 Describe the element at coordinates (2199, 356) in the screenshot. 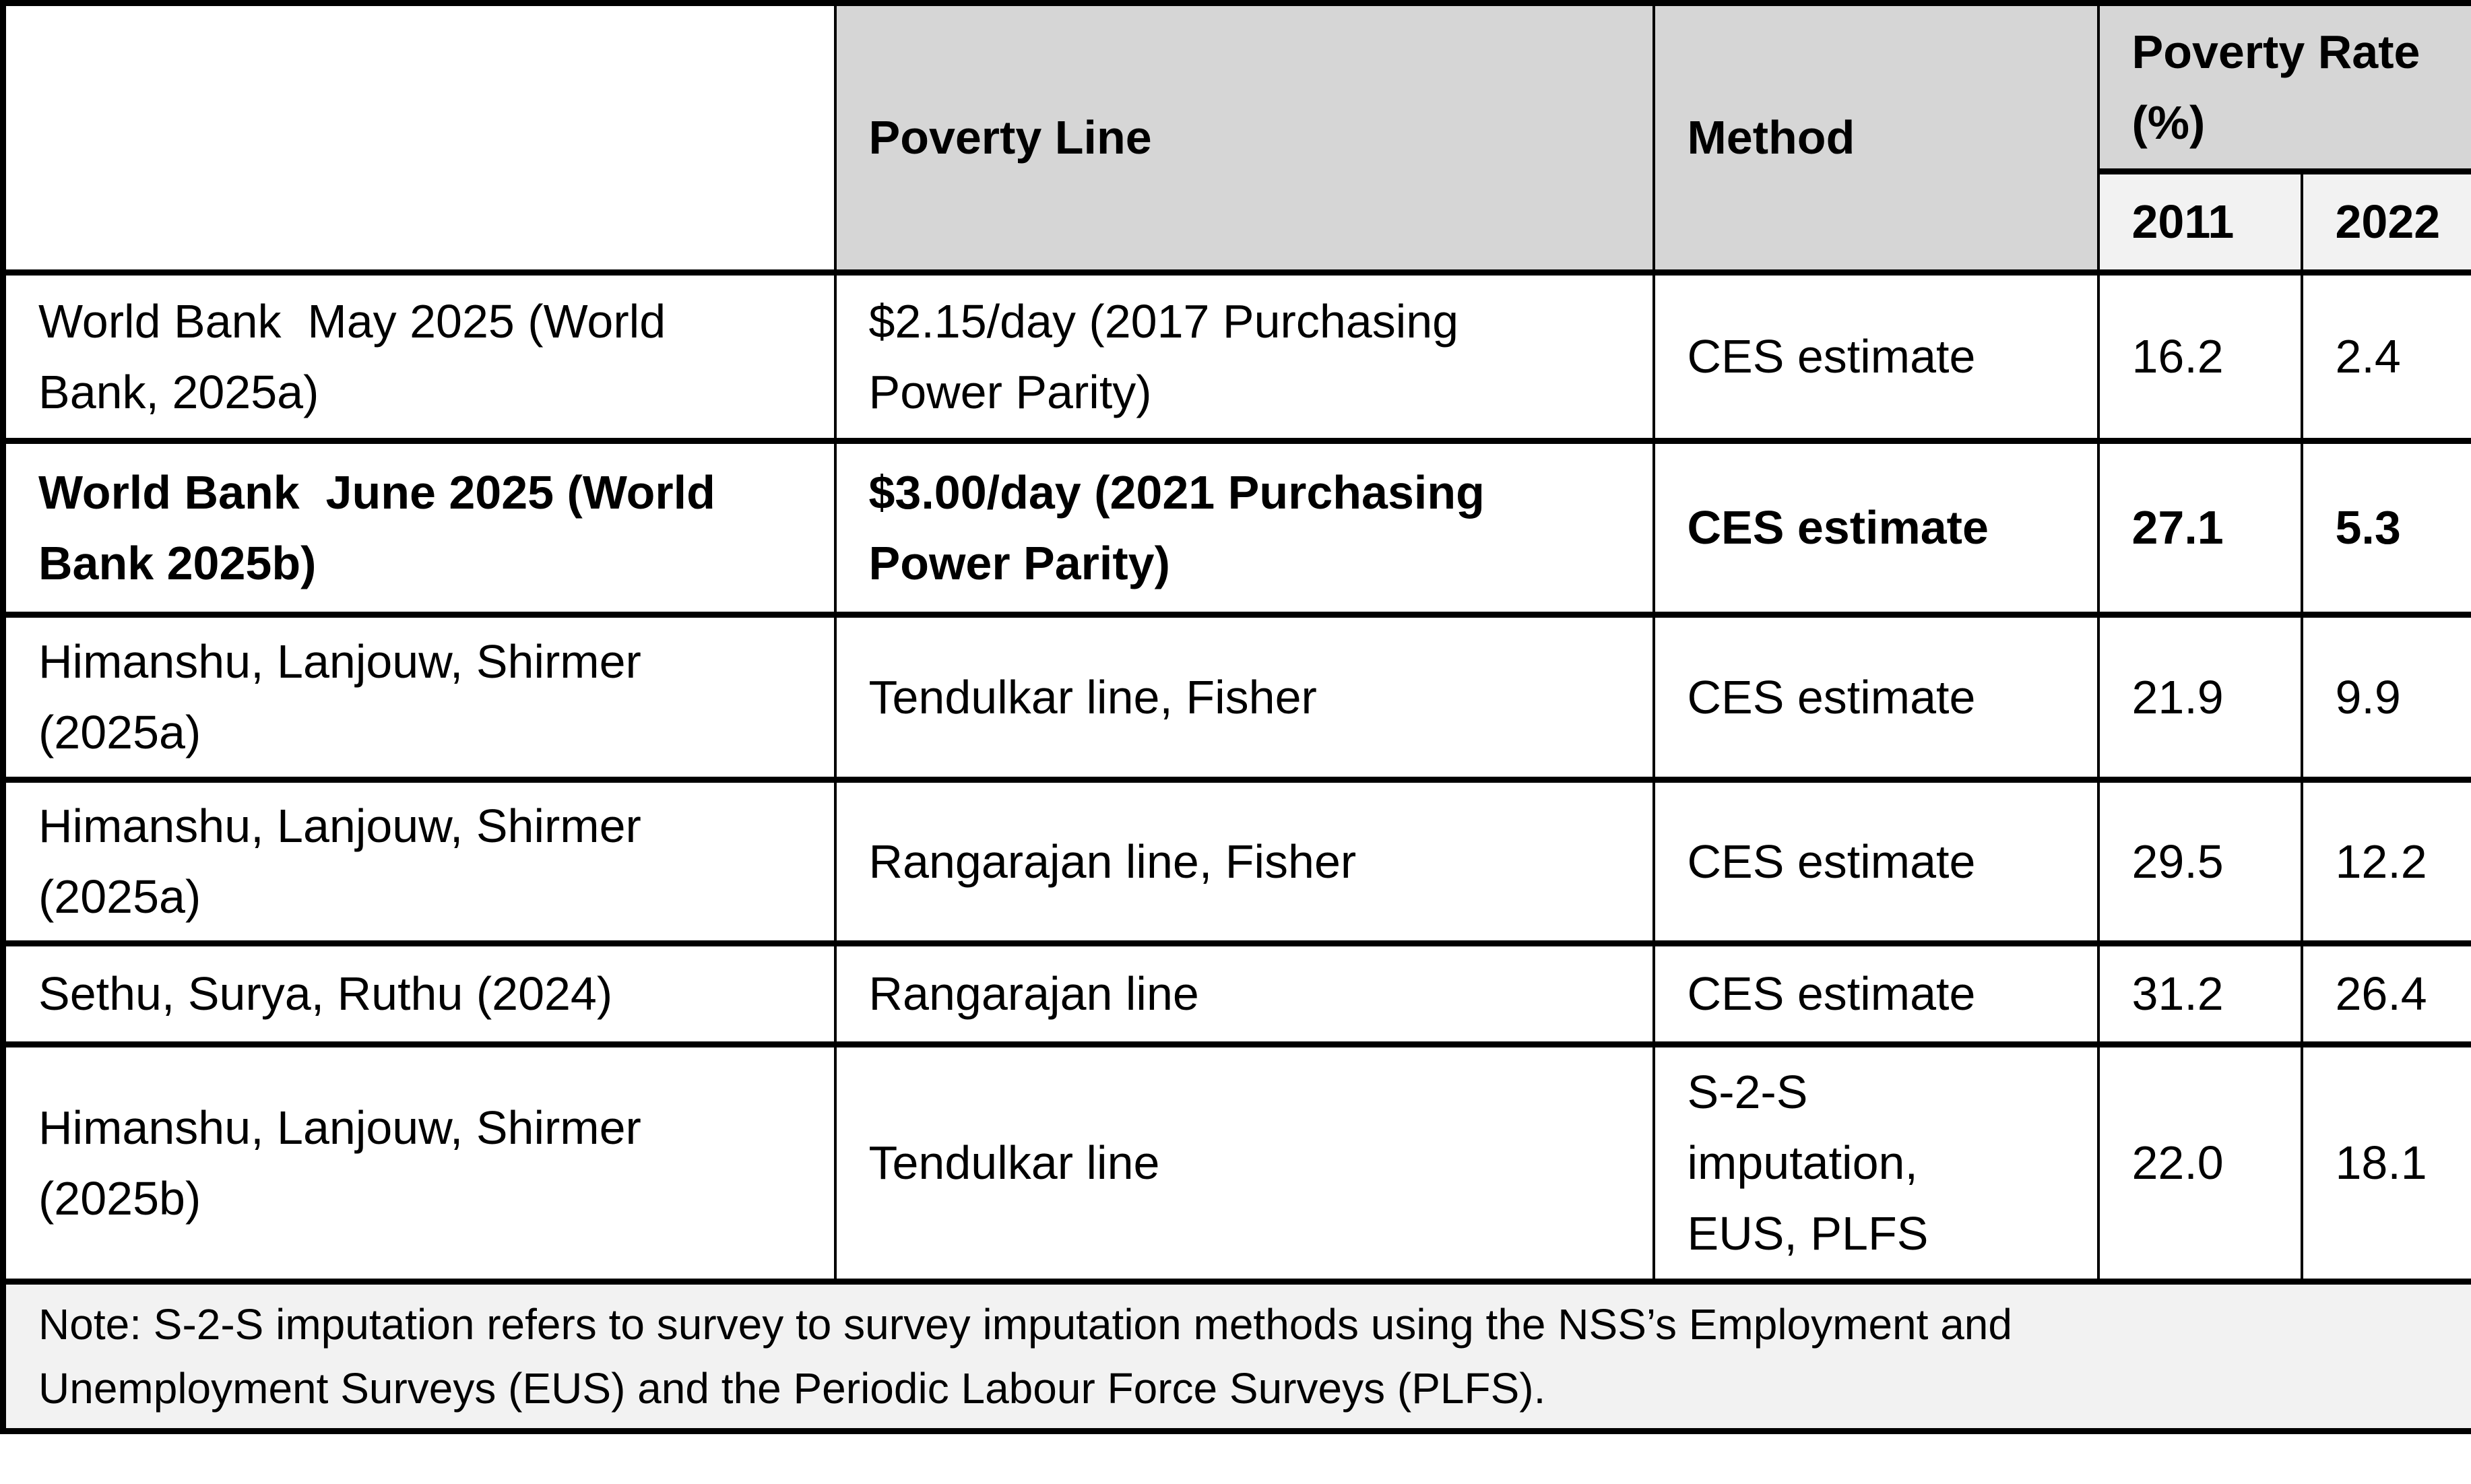

I see `rate-2011-cell: 16.2` at that location.